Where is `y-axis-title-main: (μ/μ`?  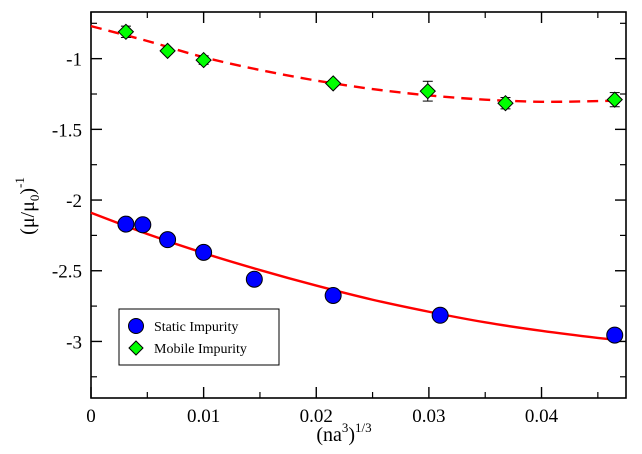
y-axis-title-main: (μ/μ is located at coordinates (28, 218).